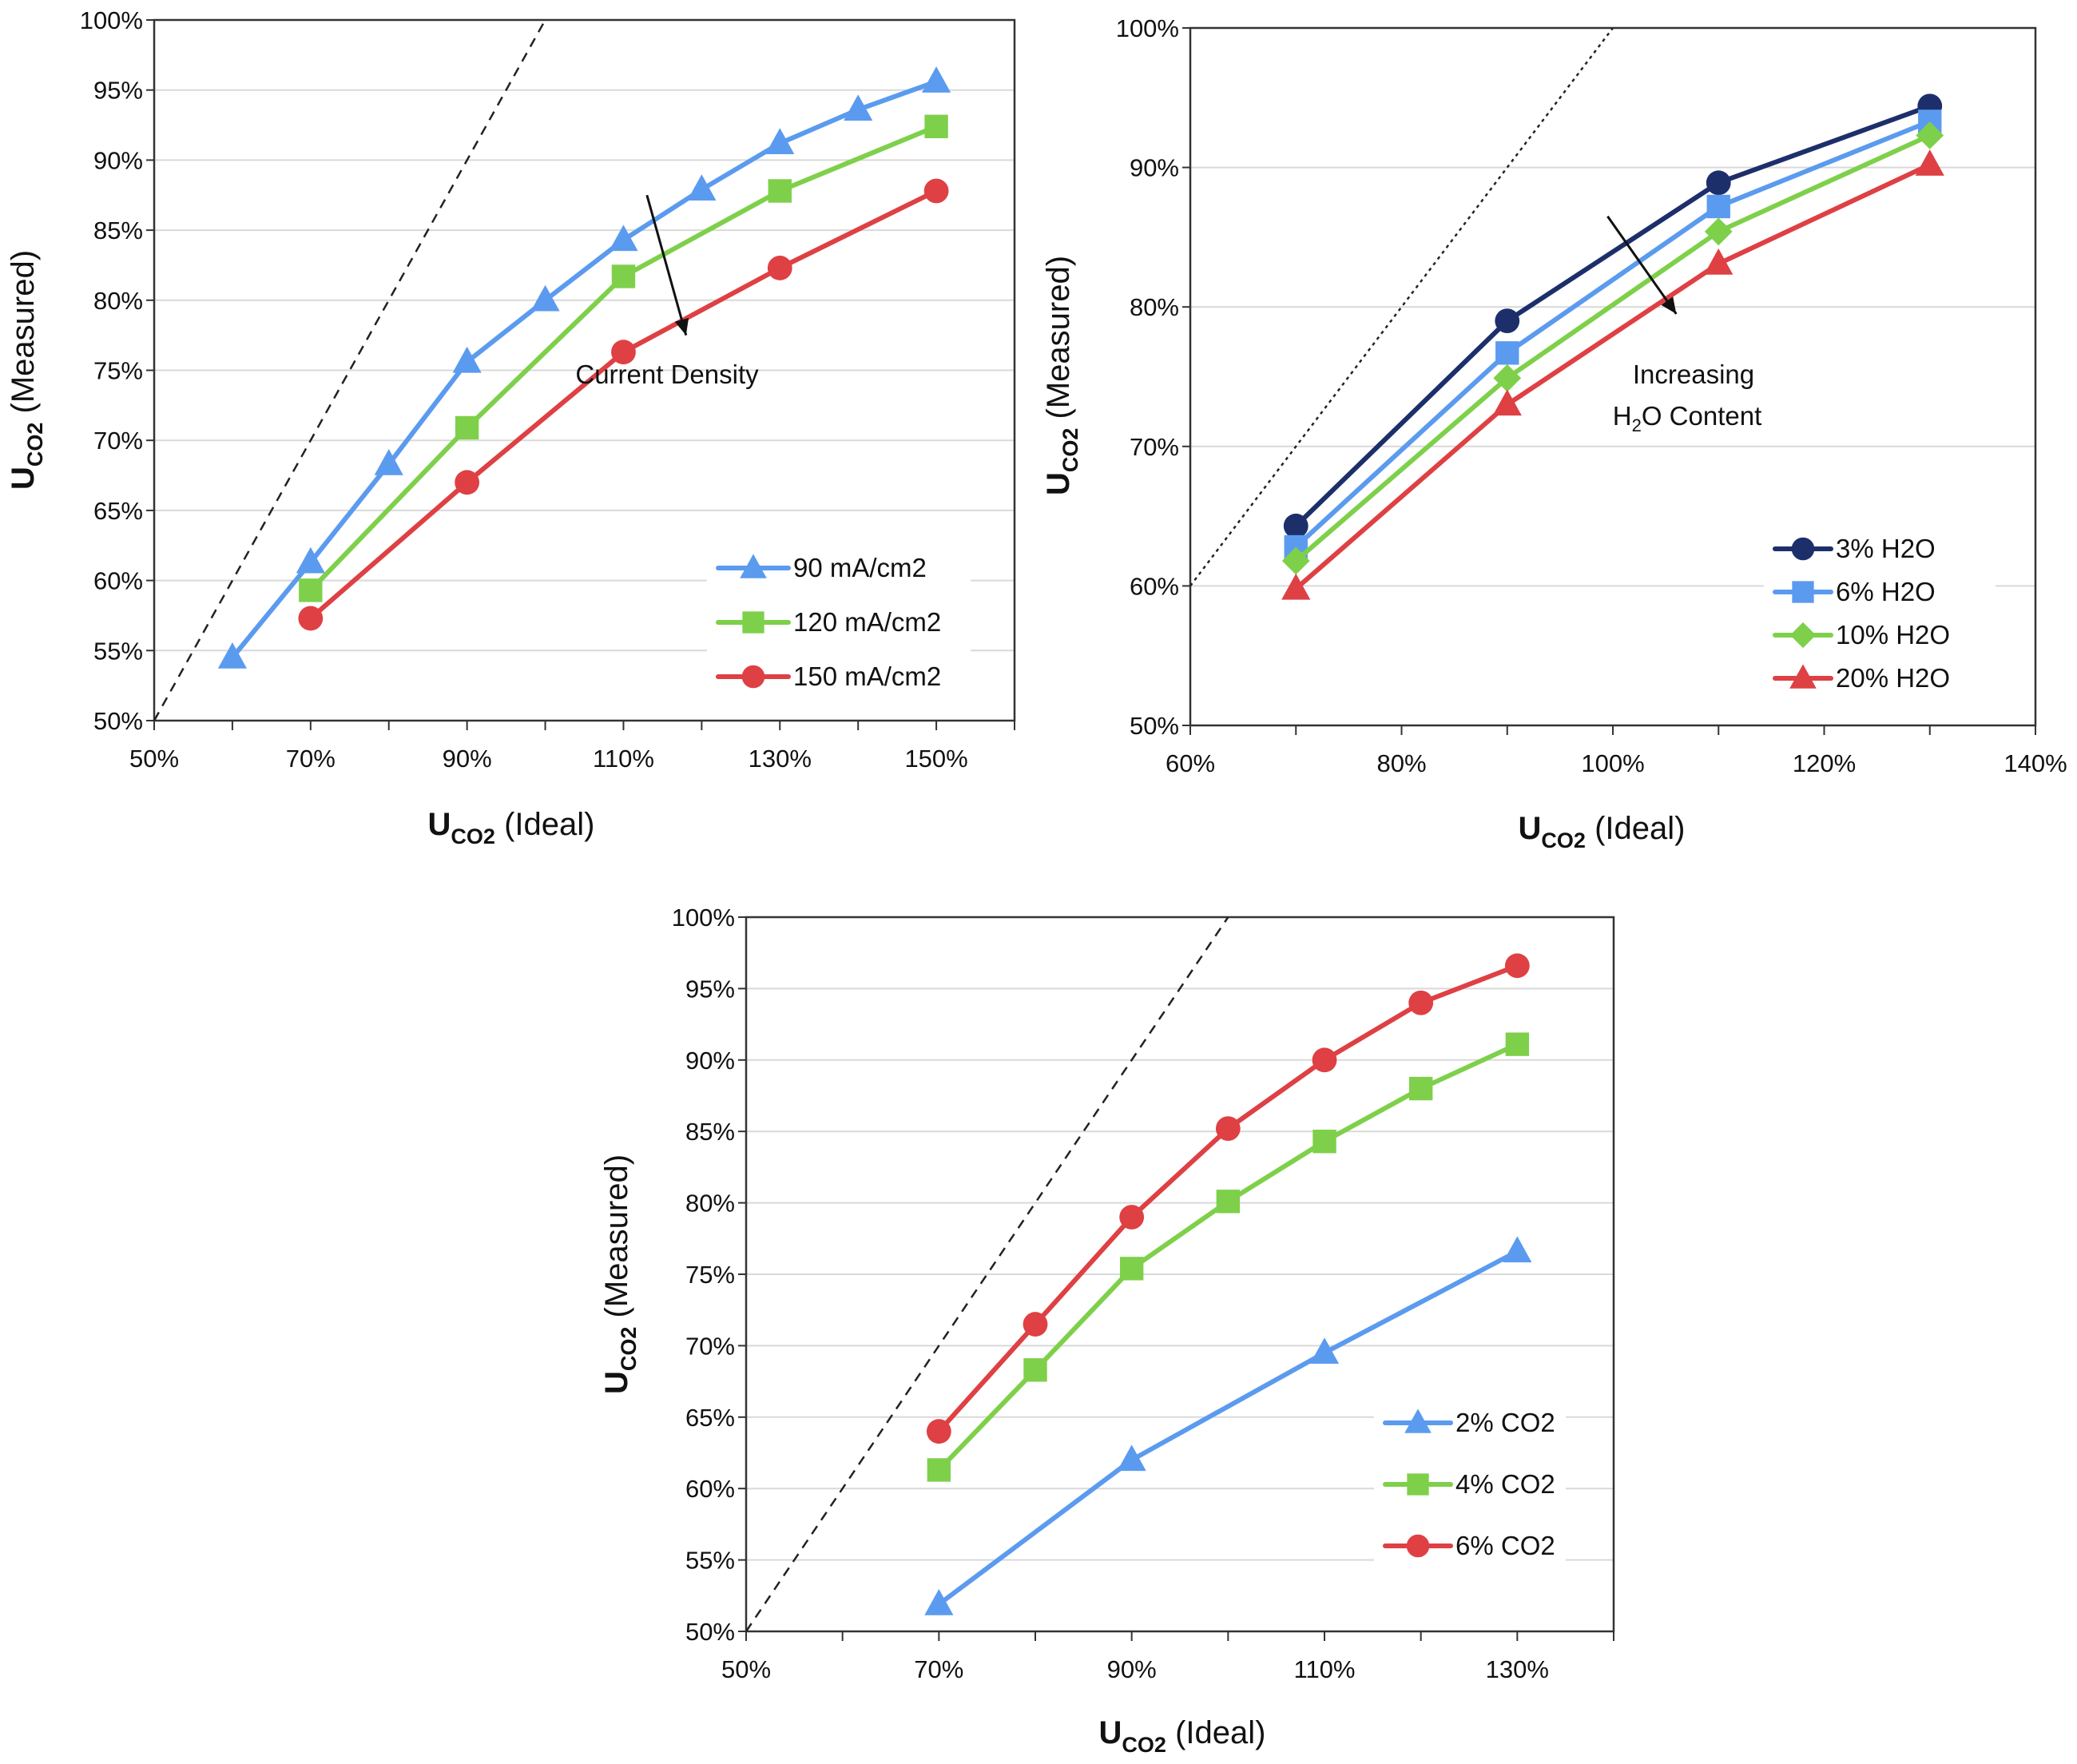 This screenshot has width=2077, height=1764. I want to click on y-tick-label: 95%, so click(710, 989).